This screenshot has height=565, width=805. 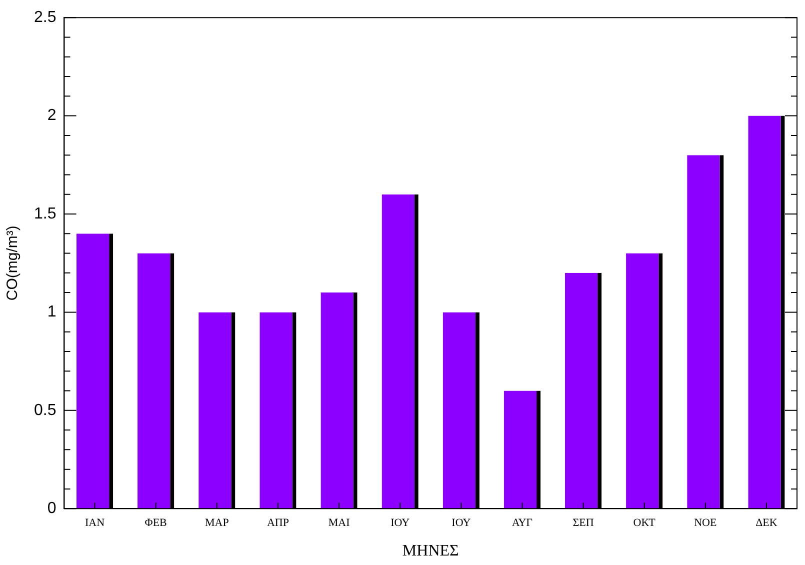 What do you see at coordinates (45, 410) in the screenshot?
I see `y-tick-label: 0.5` at bounding box center [45, 410].